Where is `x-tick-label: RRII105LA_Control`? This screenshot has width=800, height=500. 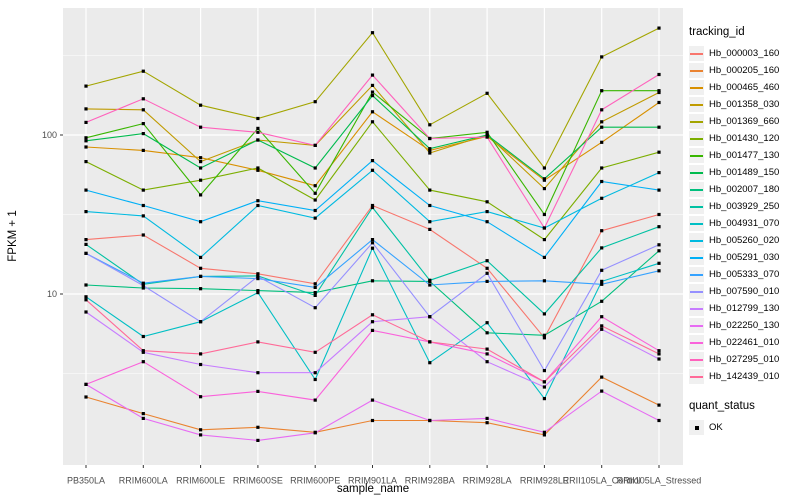
x-tick-label: RRII105LA_Control is located at coordinates (602, 480).